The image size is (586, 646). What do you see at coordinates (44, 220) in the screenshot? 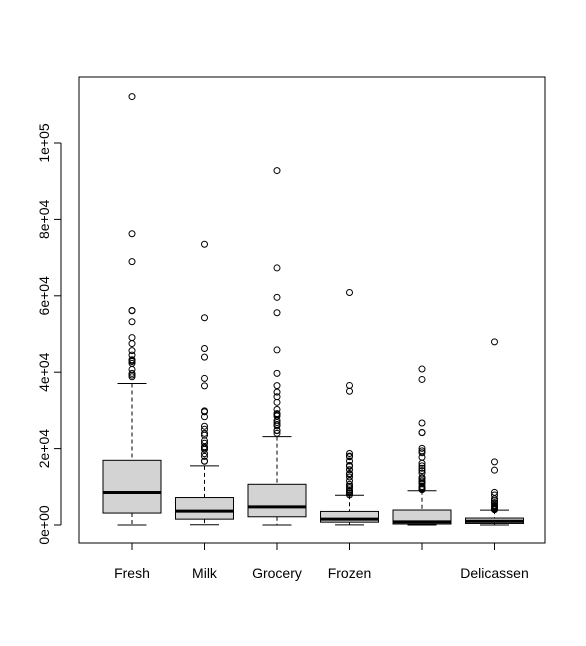
I see `y-tick-label: 8e+04` at bounding box center [44, 220].